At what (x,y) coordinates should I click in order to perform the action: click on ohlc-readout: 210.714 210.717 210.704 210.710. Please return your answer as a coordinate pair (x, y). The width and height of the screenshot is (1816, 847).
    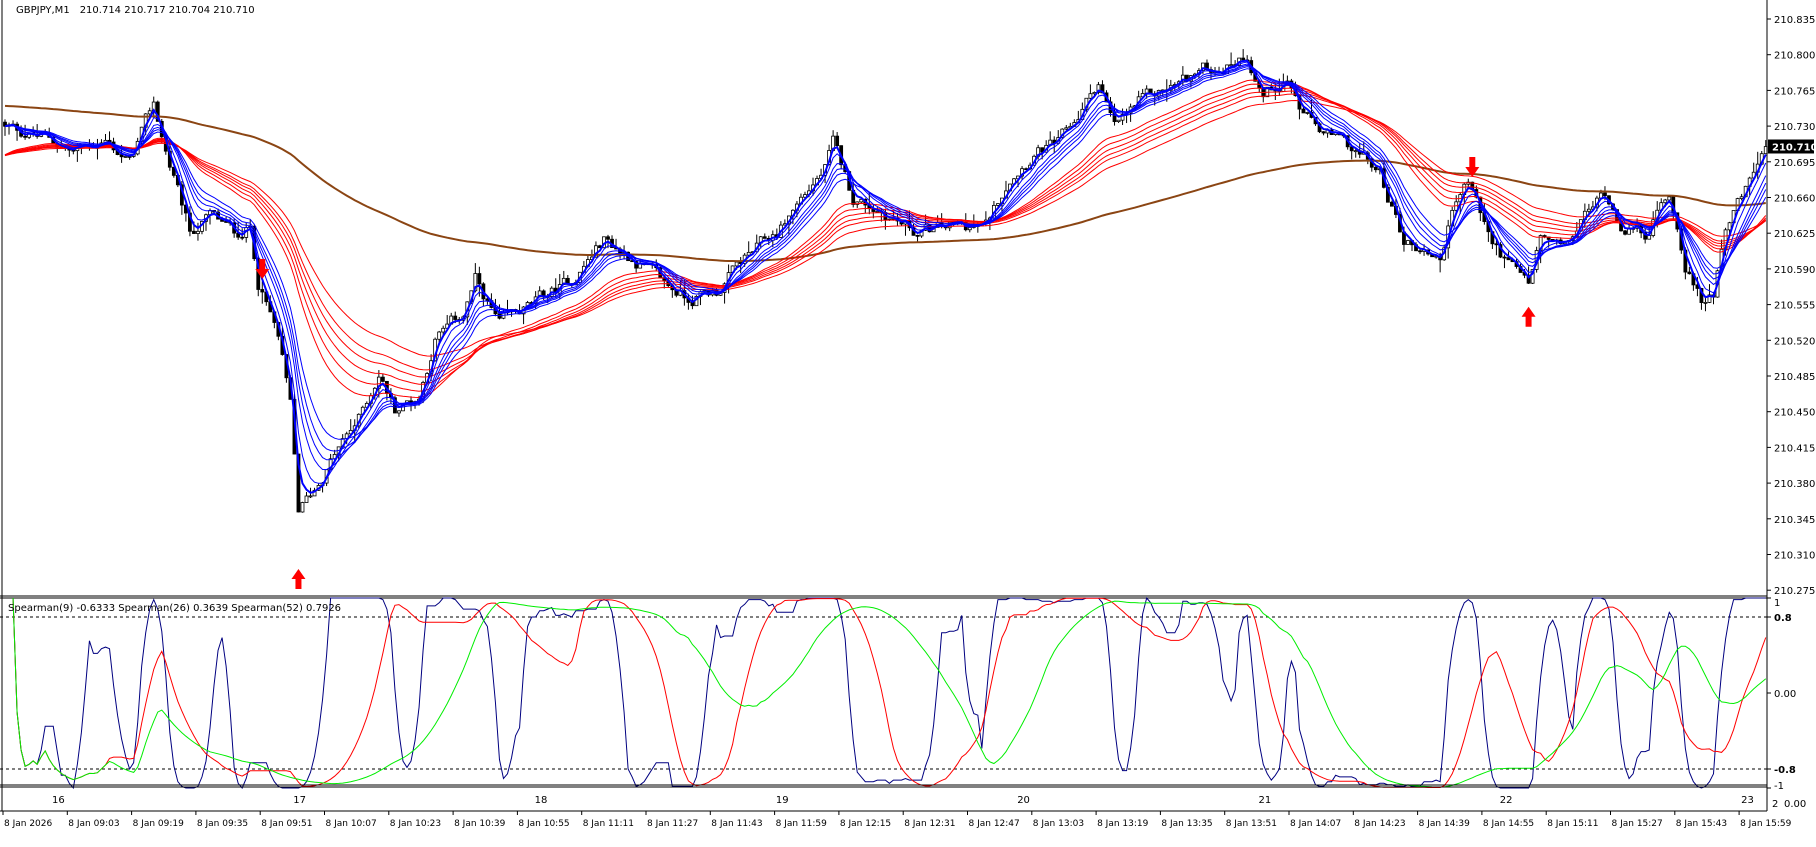
    Looking at the image, I should click on (167, 10).